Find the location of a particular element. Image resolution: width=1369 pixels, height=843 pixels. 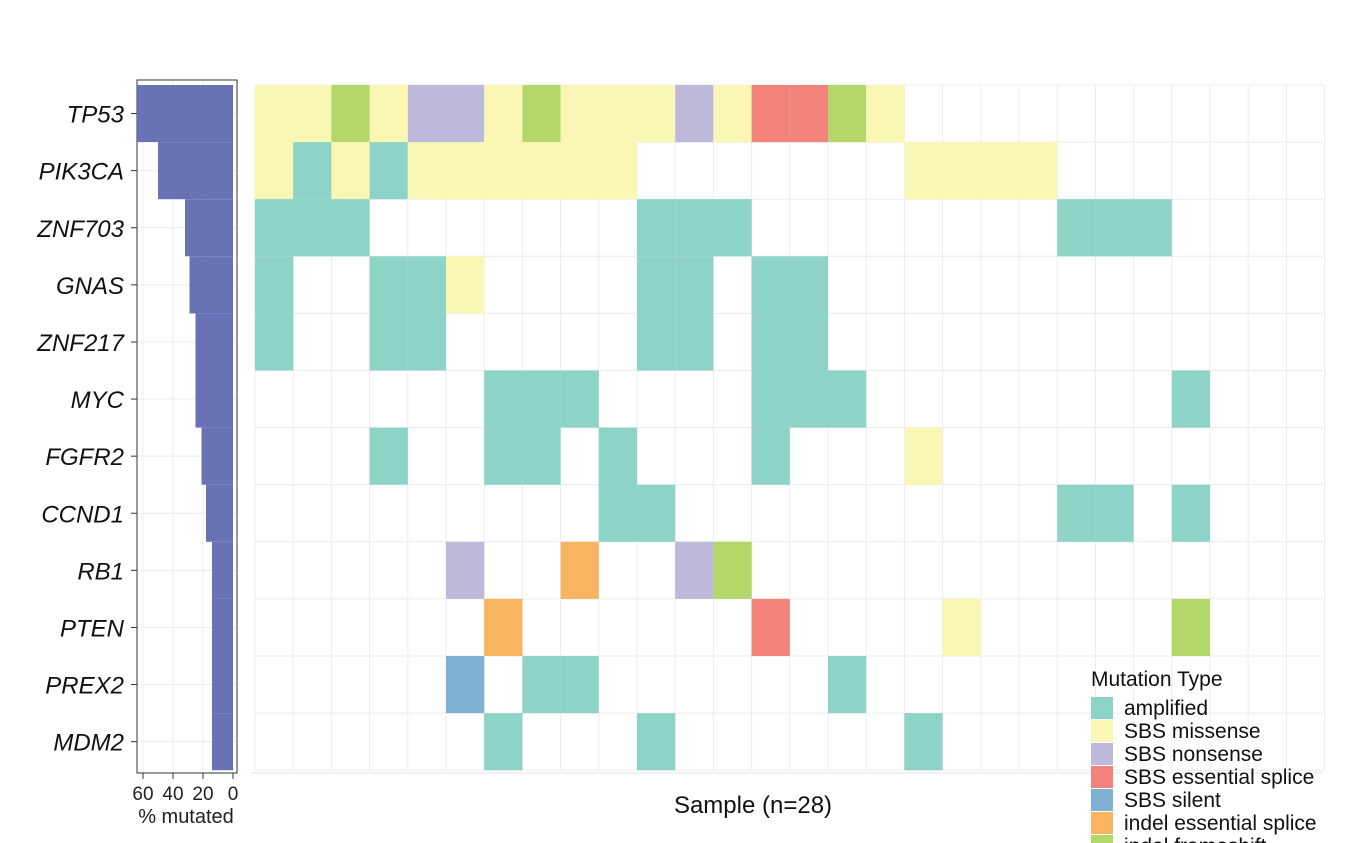

bar-axis-ticks: 60 40 20 0 is located at coordinates (185, 789).